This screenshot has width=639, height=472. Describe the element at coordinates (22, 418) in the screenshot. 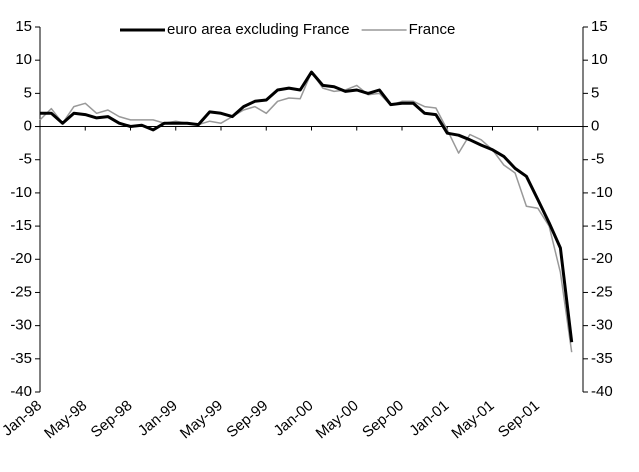

I see `x-tick-label: Jan-98` at that location.